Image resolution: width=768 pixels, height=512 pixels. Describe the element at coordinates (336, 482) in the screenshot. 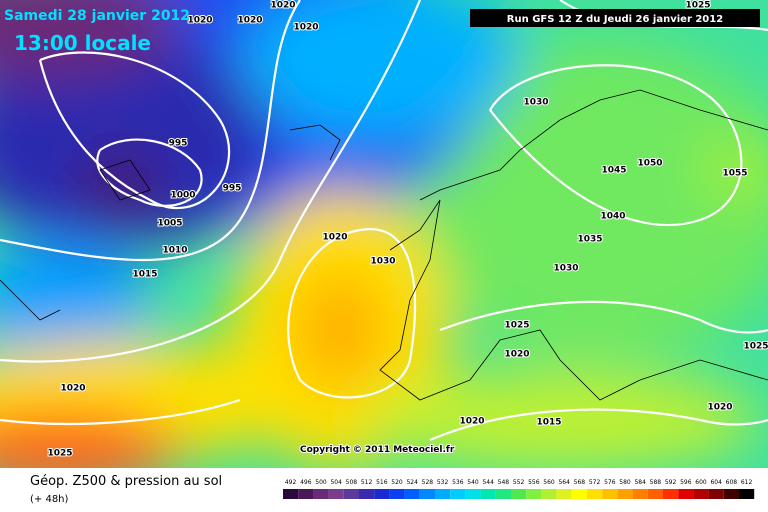

I see `scale-label: 504` at that location.